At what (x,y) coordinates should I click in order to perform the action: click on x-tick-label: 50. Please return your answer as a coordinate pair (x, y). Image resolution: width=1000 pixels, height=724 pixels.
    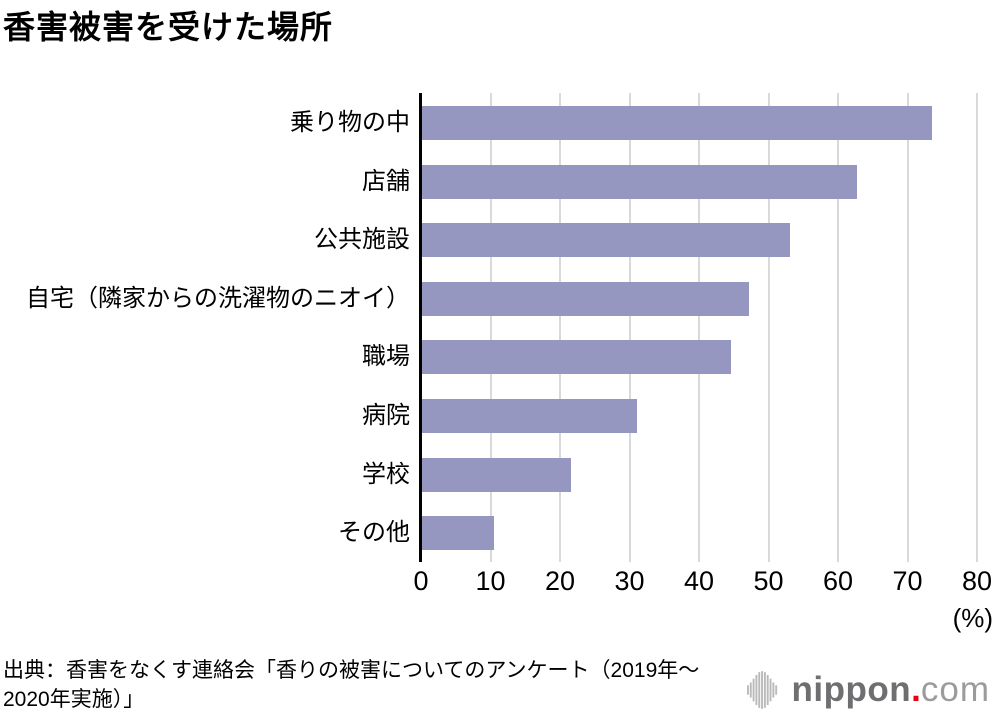
    Looking at the image, I should click on (768, 581).